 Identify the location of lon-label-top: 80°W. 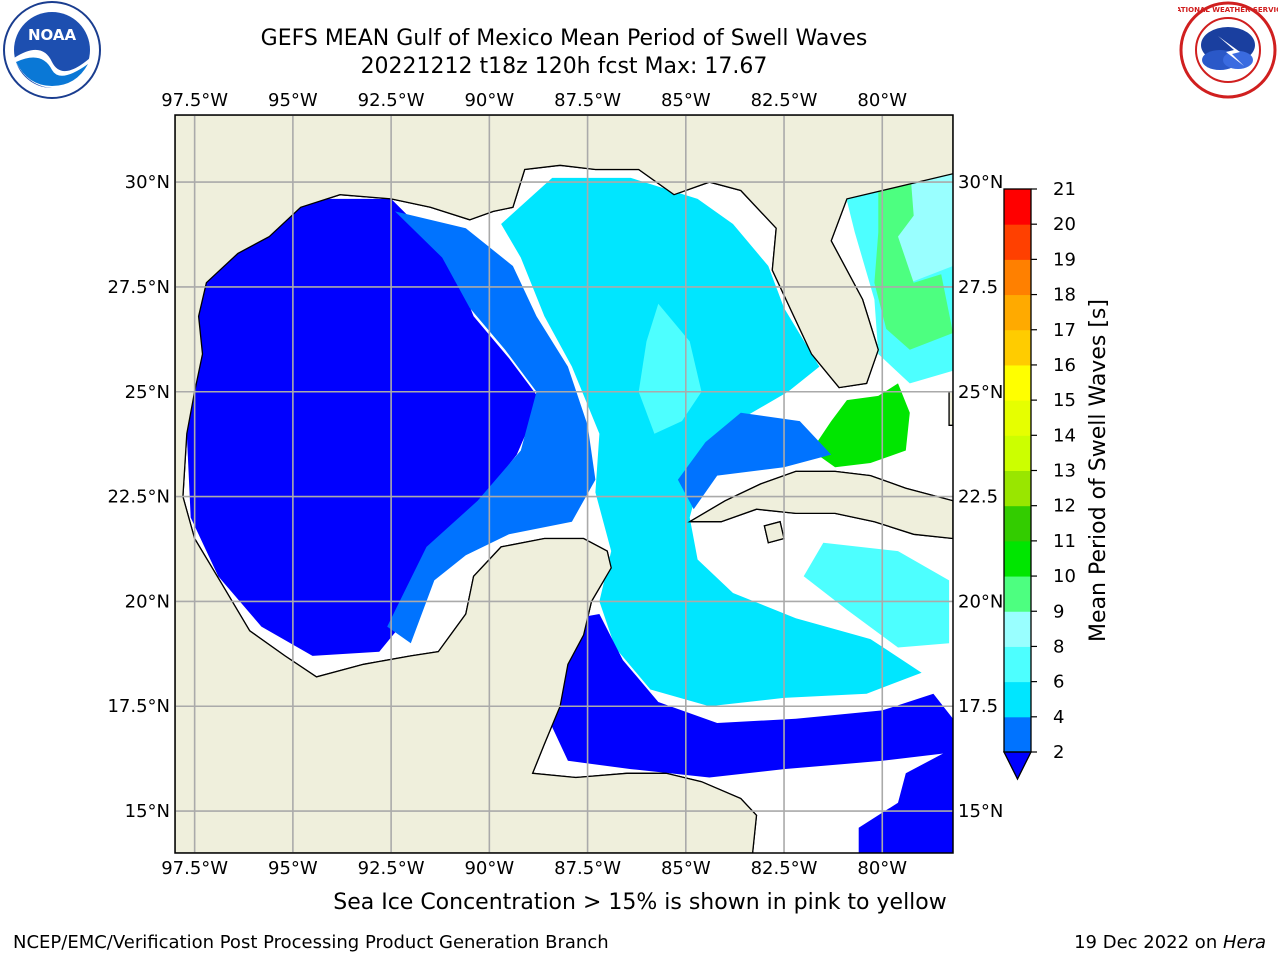
(882, 100).